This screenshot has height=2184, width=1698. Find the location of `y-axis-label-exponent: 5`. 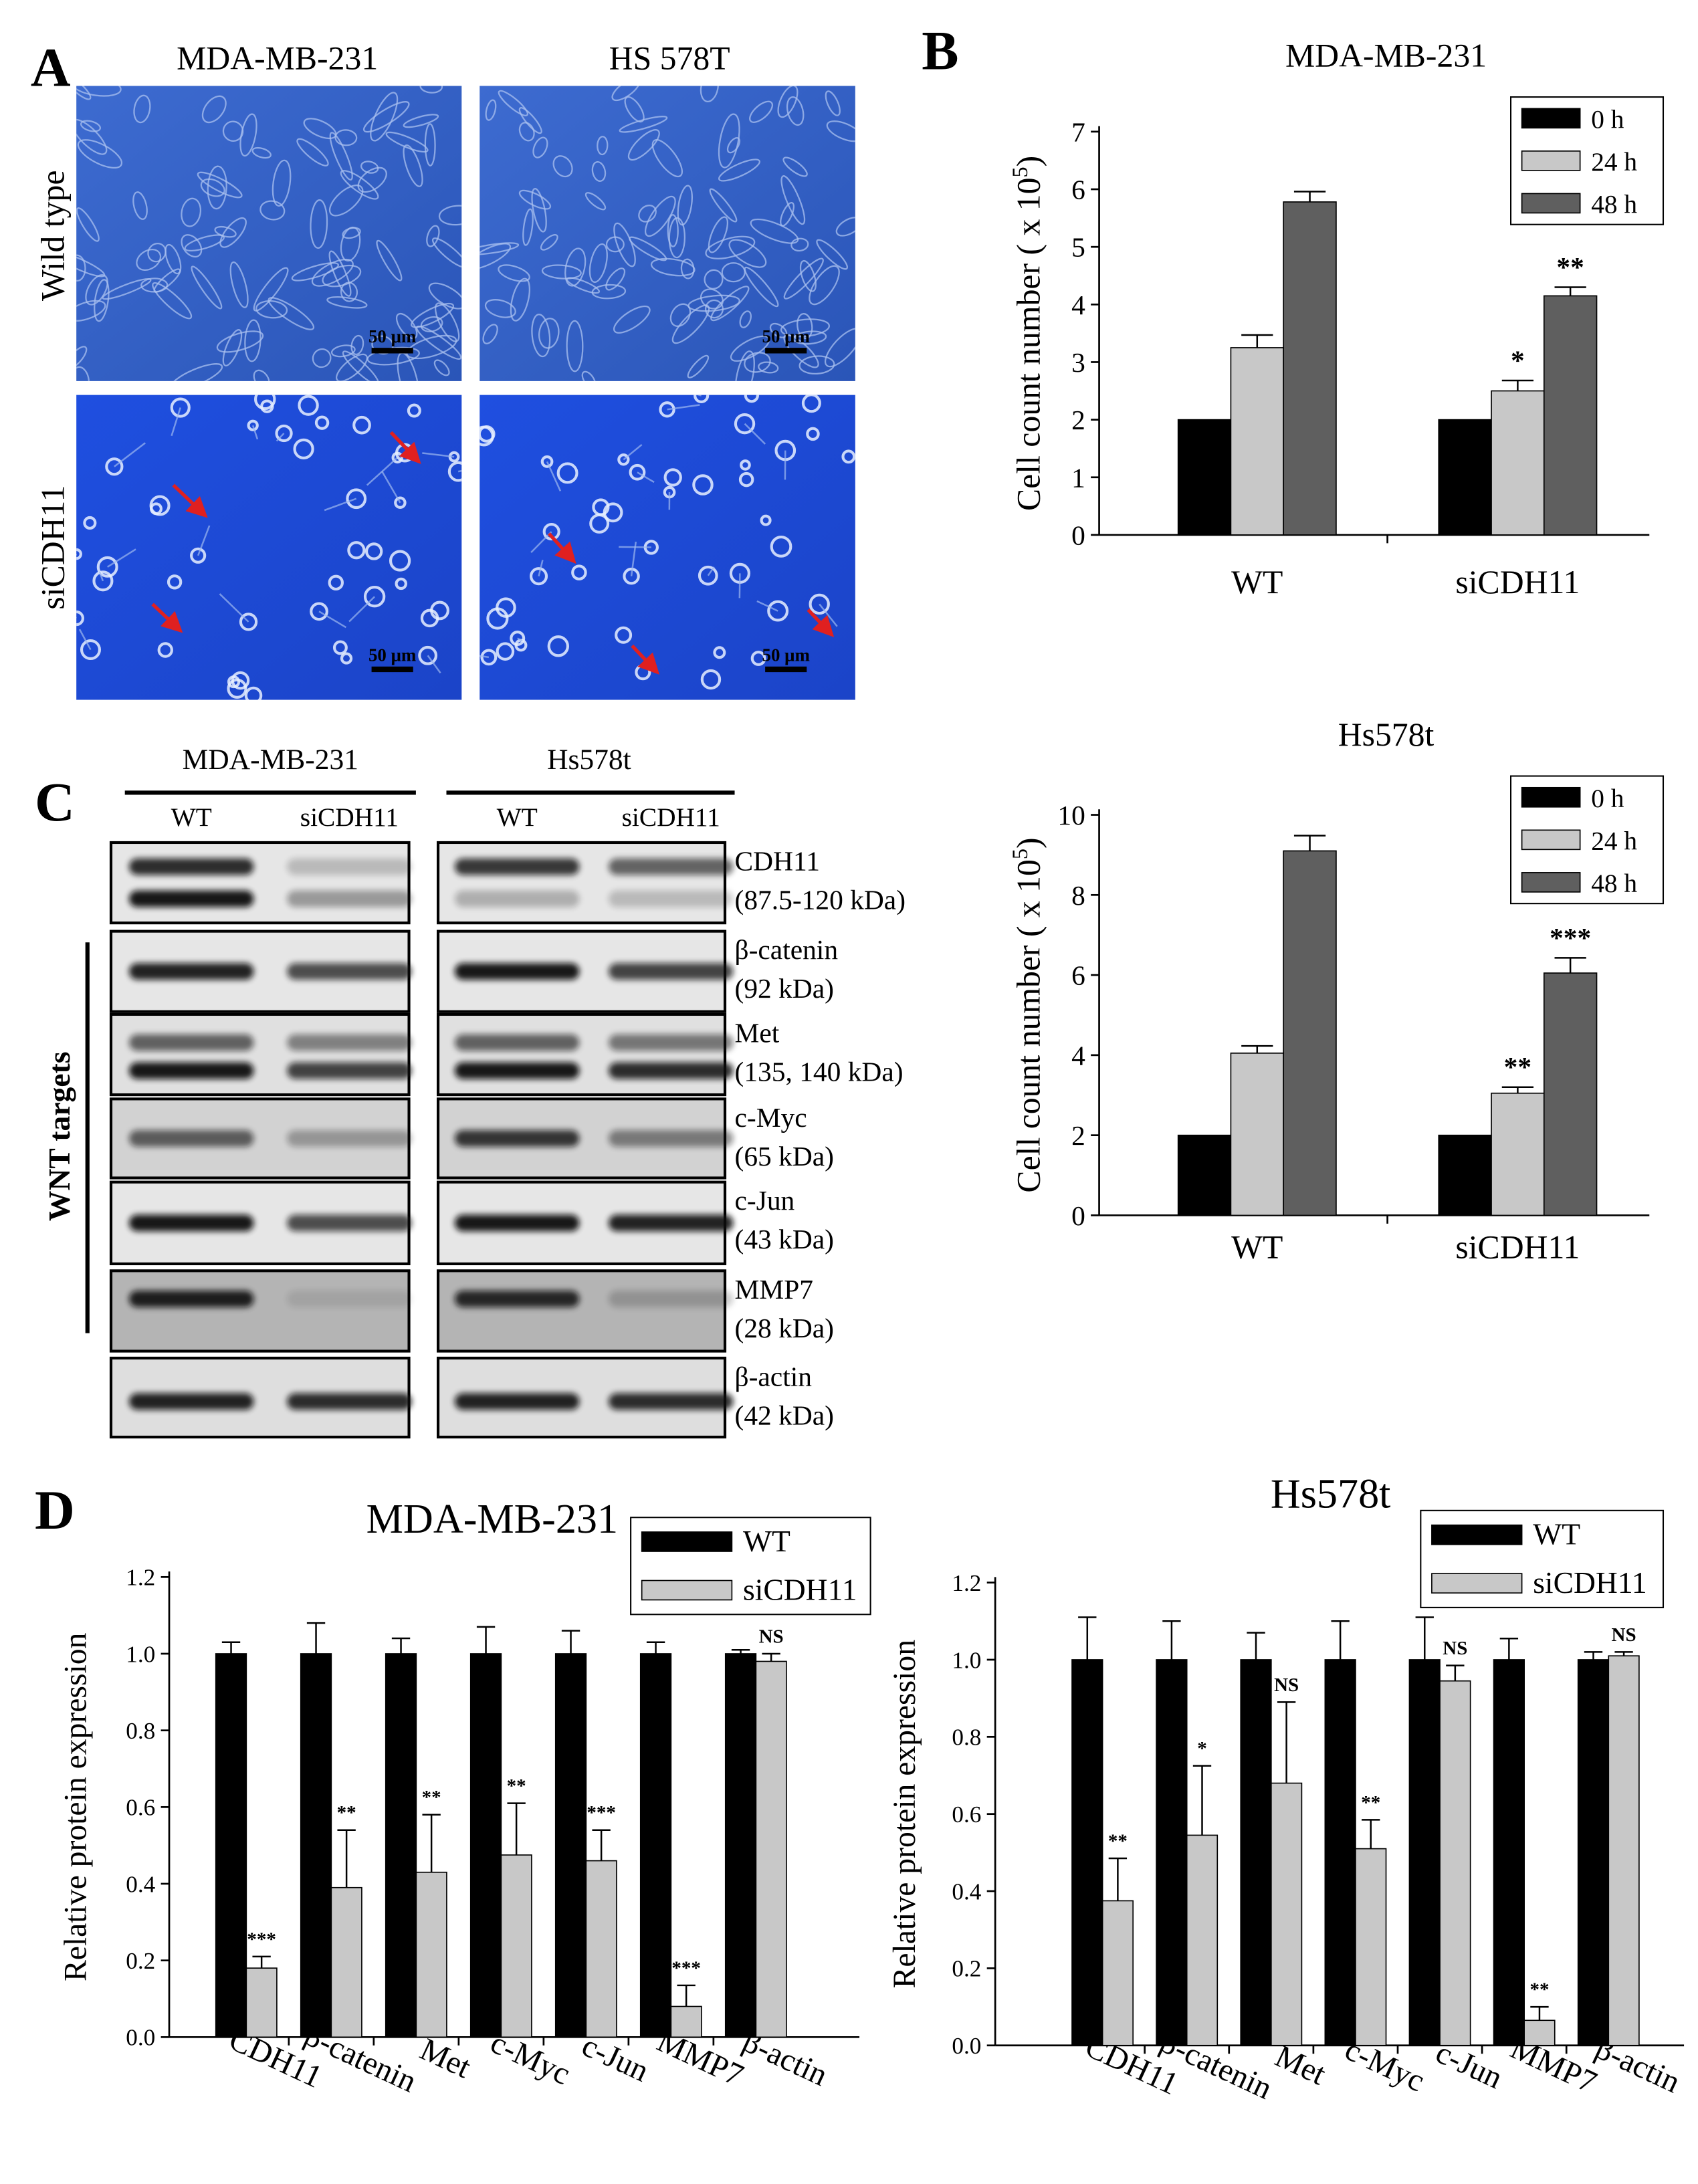

y-axis-label-exponent: 5 is located at coordinates (1020, 854).